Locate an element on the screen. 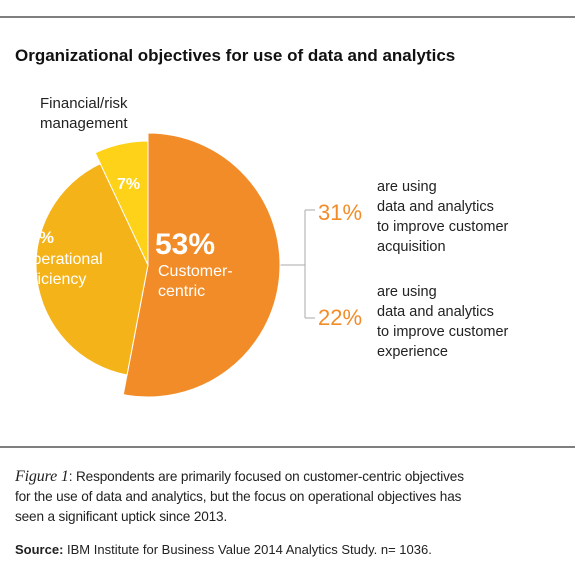 The image size is (575, 575). figure-label: Figure 1 is located at coordinates (42, 476).